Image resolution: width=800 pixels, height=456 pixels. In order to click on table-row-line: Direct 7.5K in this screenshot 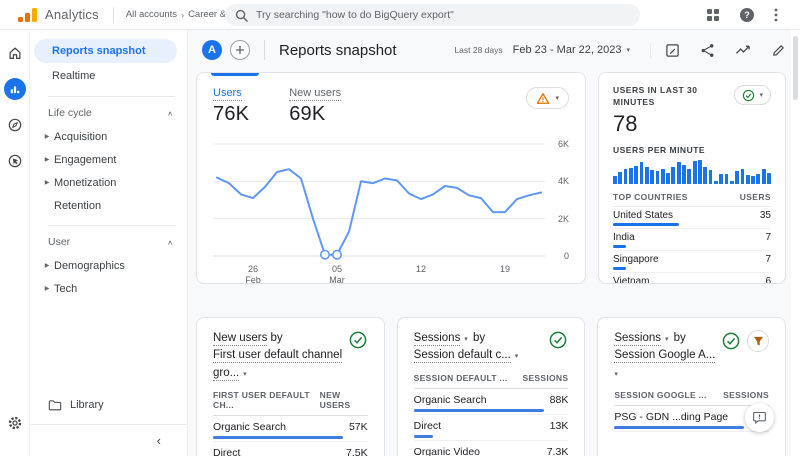, I will do `click(290, 451)`.